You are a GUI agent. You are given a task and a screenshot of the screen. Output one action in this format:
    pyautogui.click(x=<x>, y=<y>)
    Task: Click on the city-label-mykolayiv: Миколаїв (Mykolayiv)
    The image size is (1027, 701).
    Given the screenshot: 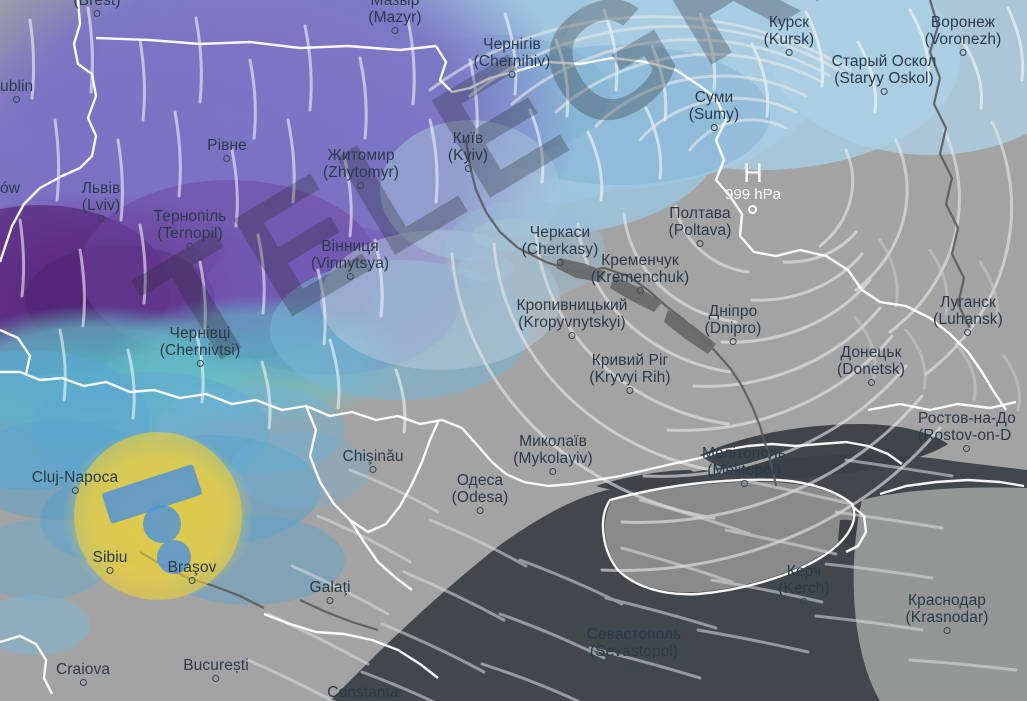 What is the action you would take?
    pyautogui.click(x=553, y=454)
    